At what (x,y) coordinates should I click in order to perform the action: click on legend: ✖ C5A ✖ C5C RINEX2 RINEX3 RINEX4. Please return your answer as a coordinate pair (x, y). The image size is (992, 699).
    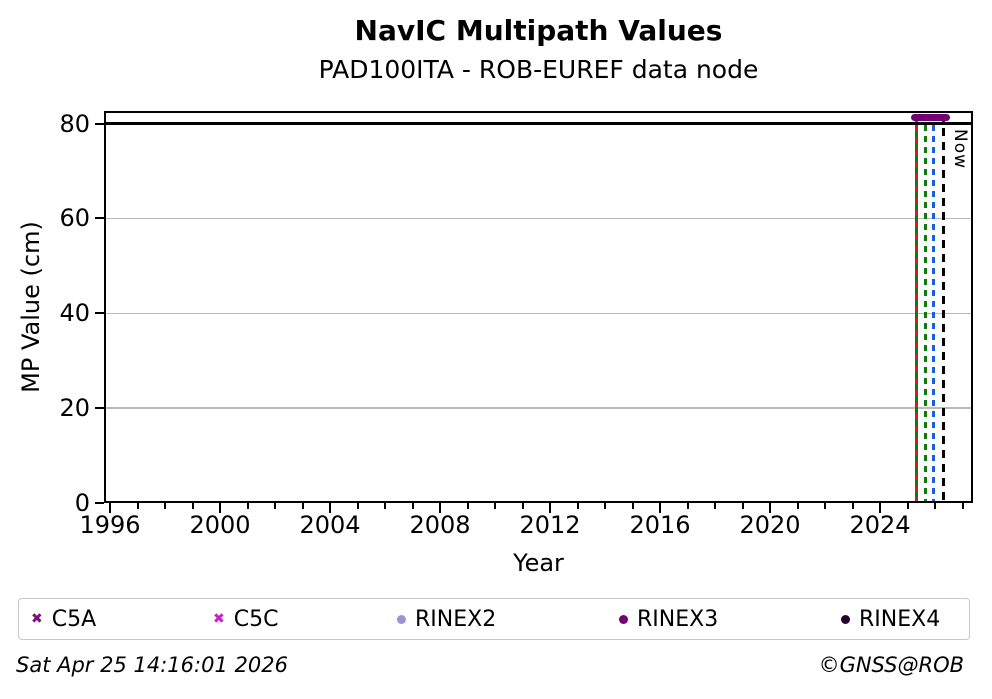
    Looking at the image, I should click on (494, 619).